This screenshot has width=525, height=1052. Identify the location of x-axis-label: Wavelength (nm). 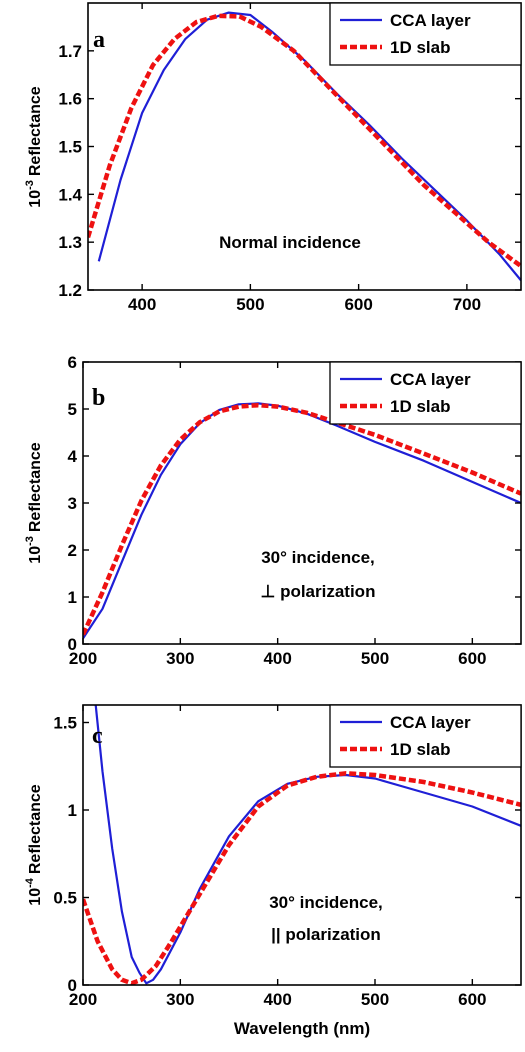
(302, 1028).